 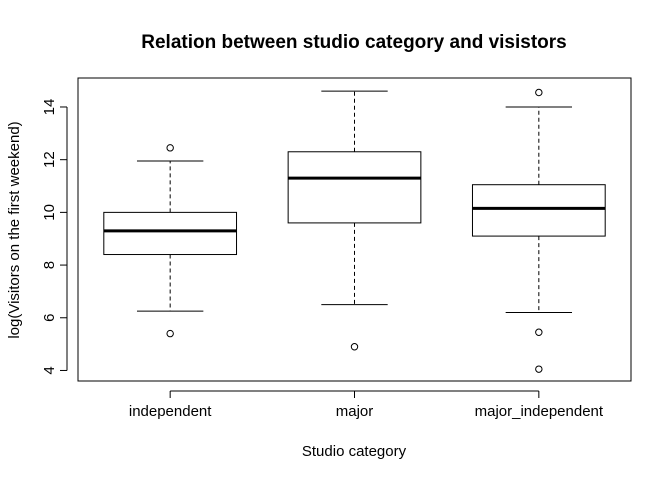 I want to click on y-axis-label: log(Visitors on the first weekend), so click(x=14, y=229).